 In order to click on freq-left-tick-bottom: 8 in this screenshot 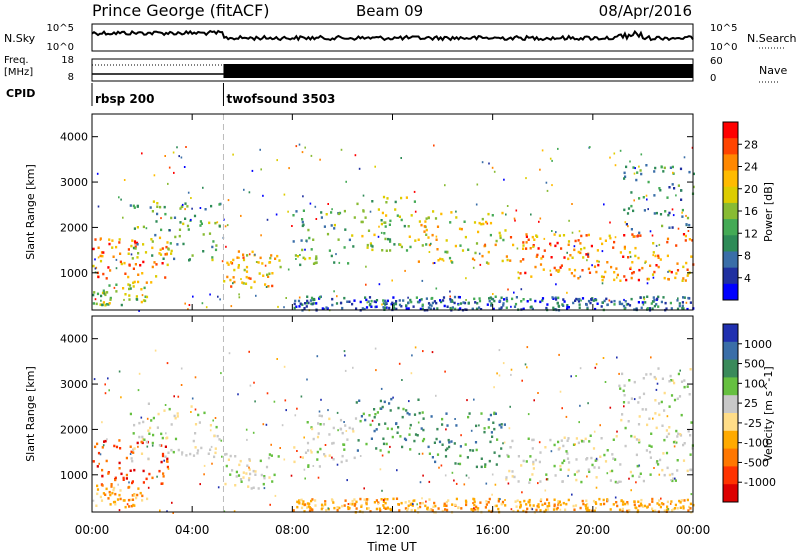, I will do `click(71, 77)`.